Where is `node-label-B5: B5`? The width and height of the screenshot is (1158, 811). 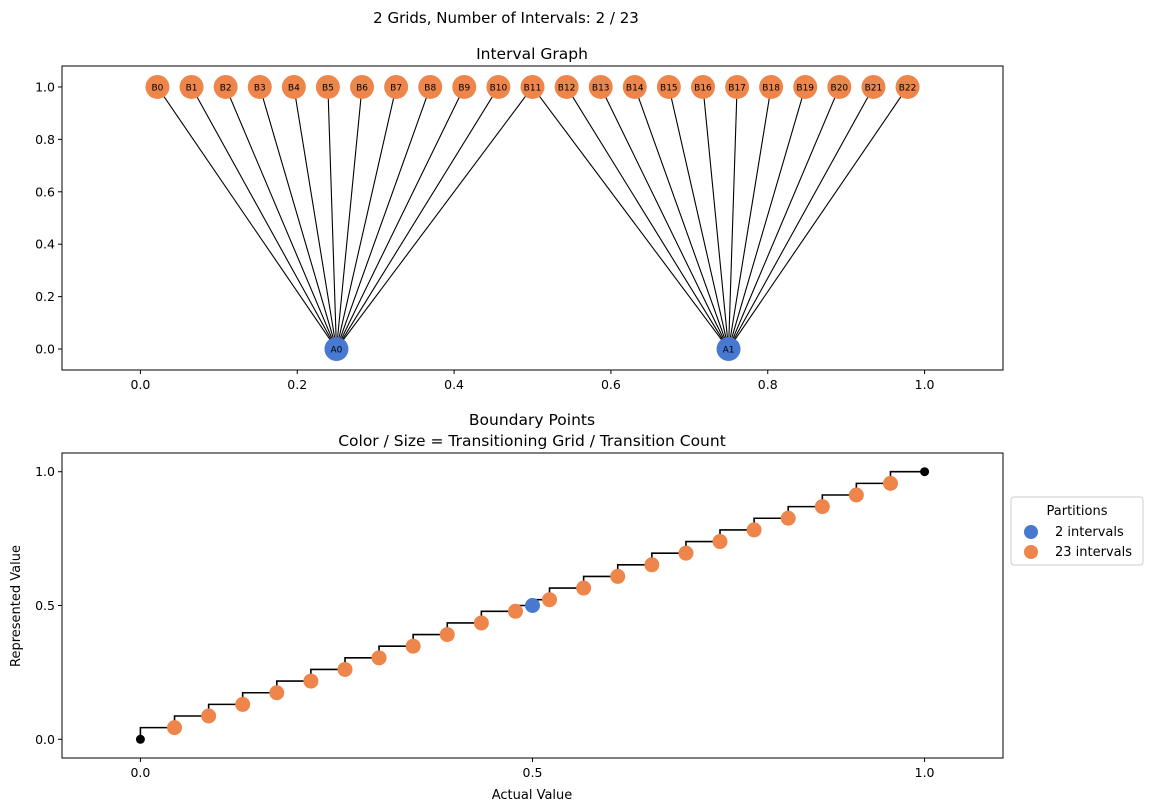
node-label-B5: B5 is located at coordinates (328, 88).